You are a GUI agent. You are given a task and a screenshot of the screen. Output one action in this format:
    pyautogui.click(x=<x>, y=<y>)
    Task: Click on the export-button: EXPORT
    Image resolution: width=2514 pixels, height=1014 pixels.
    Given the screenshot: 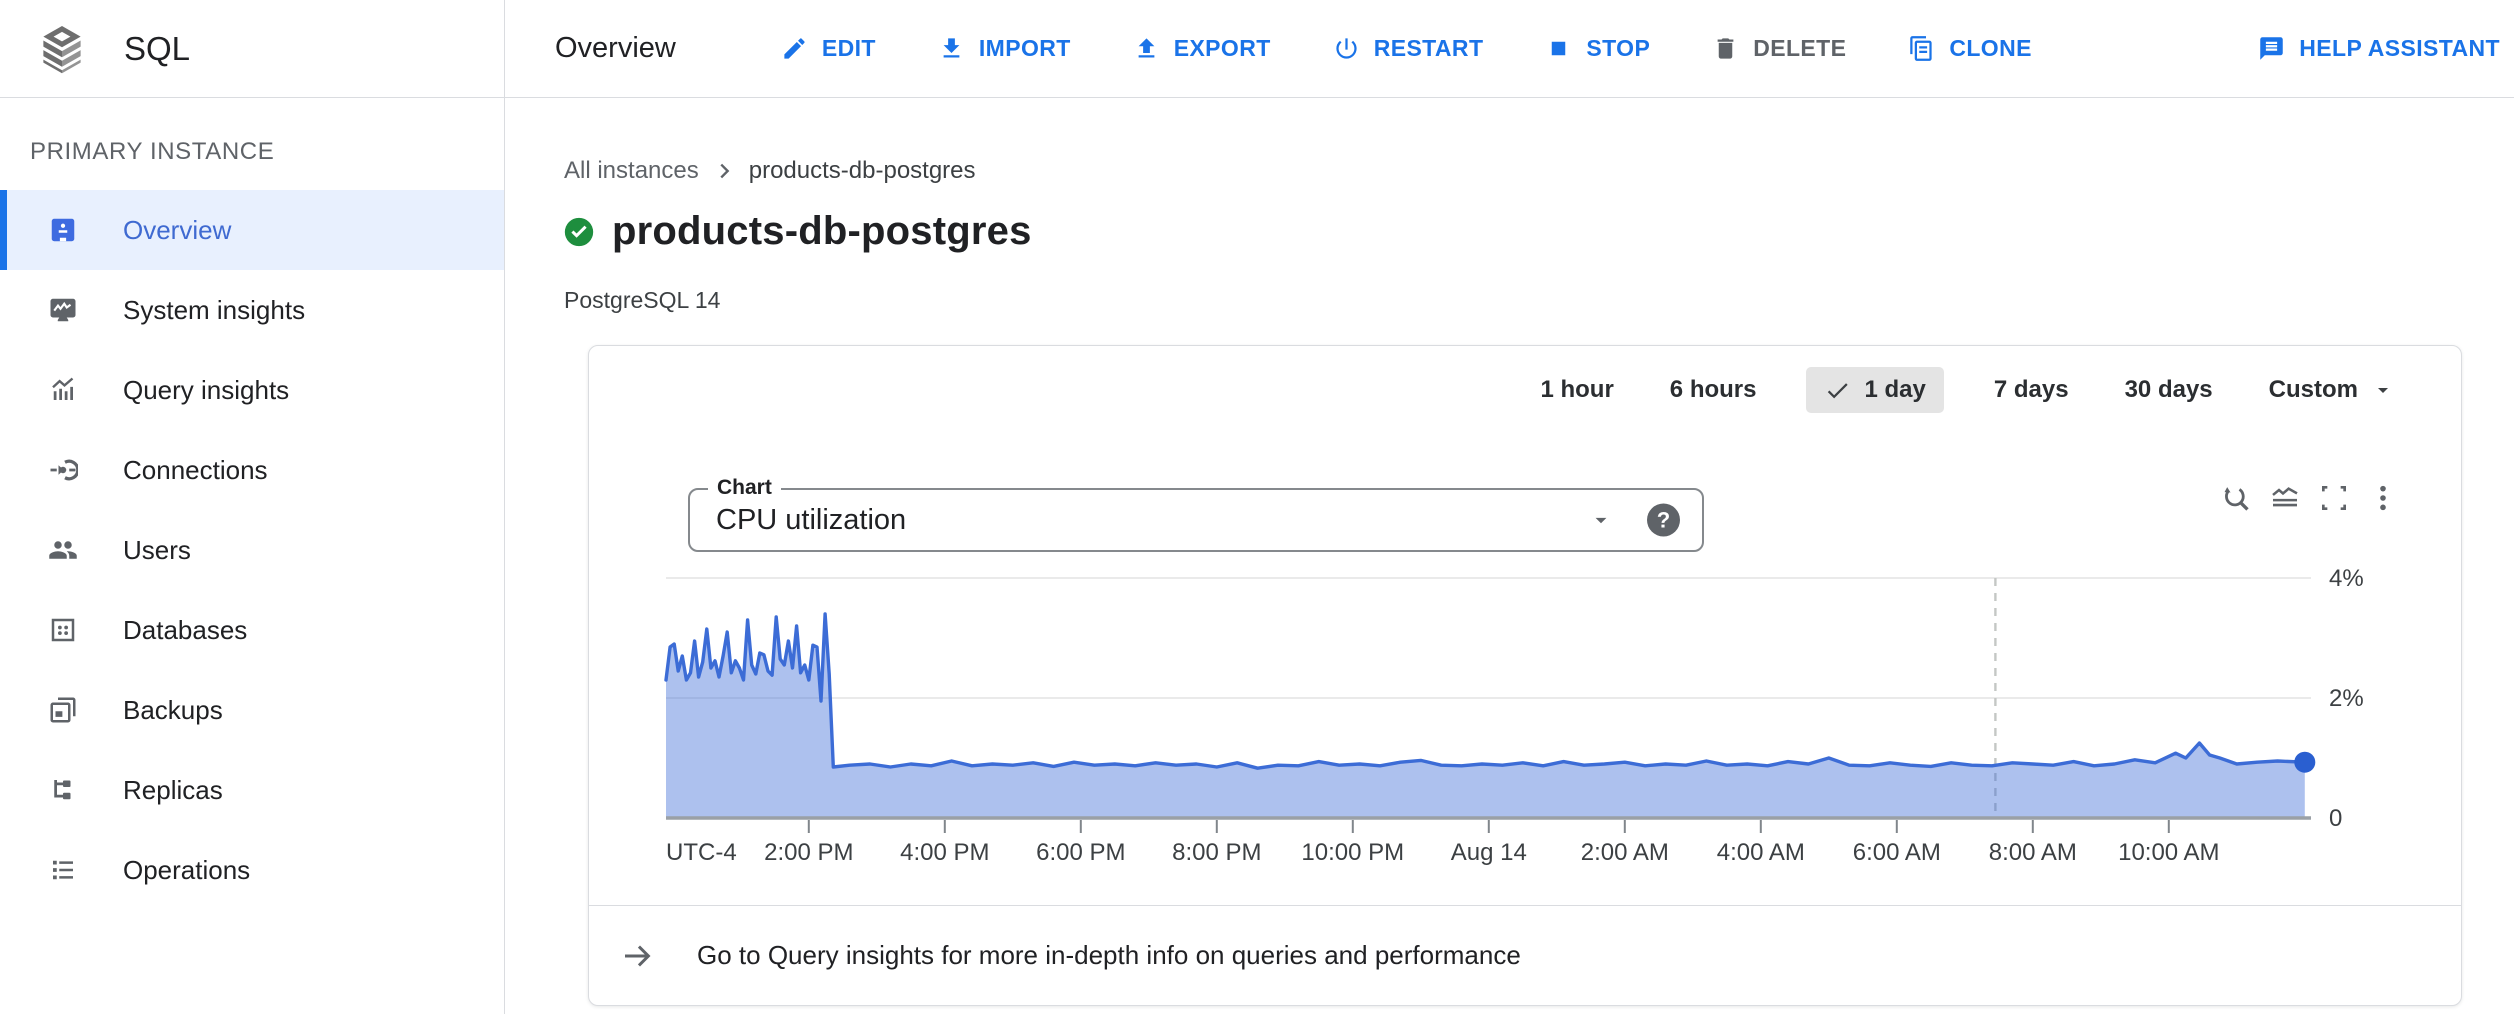 What is the action you would take?
    pyautogui.click(x=1202, y=48)
    